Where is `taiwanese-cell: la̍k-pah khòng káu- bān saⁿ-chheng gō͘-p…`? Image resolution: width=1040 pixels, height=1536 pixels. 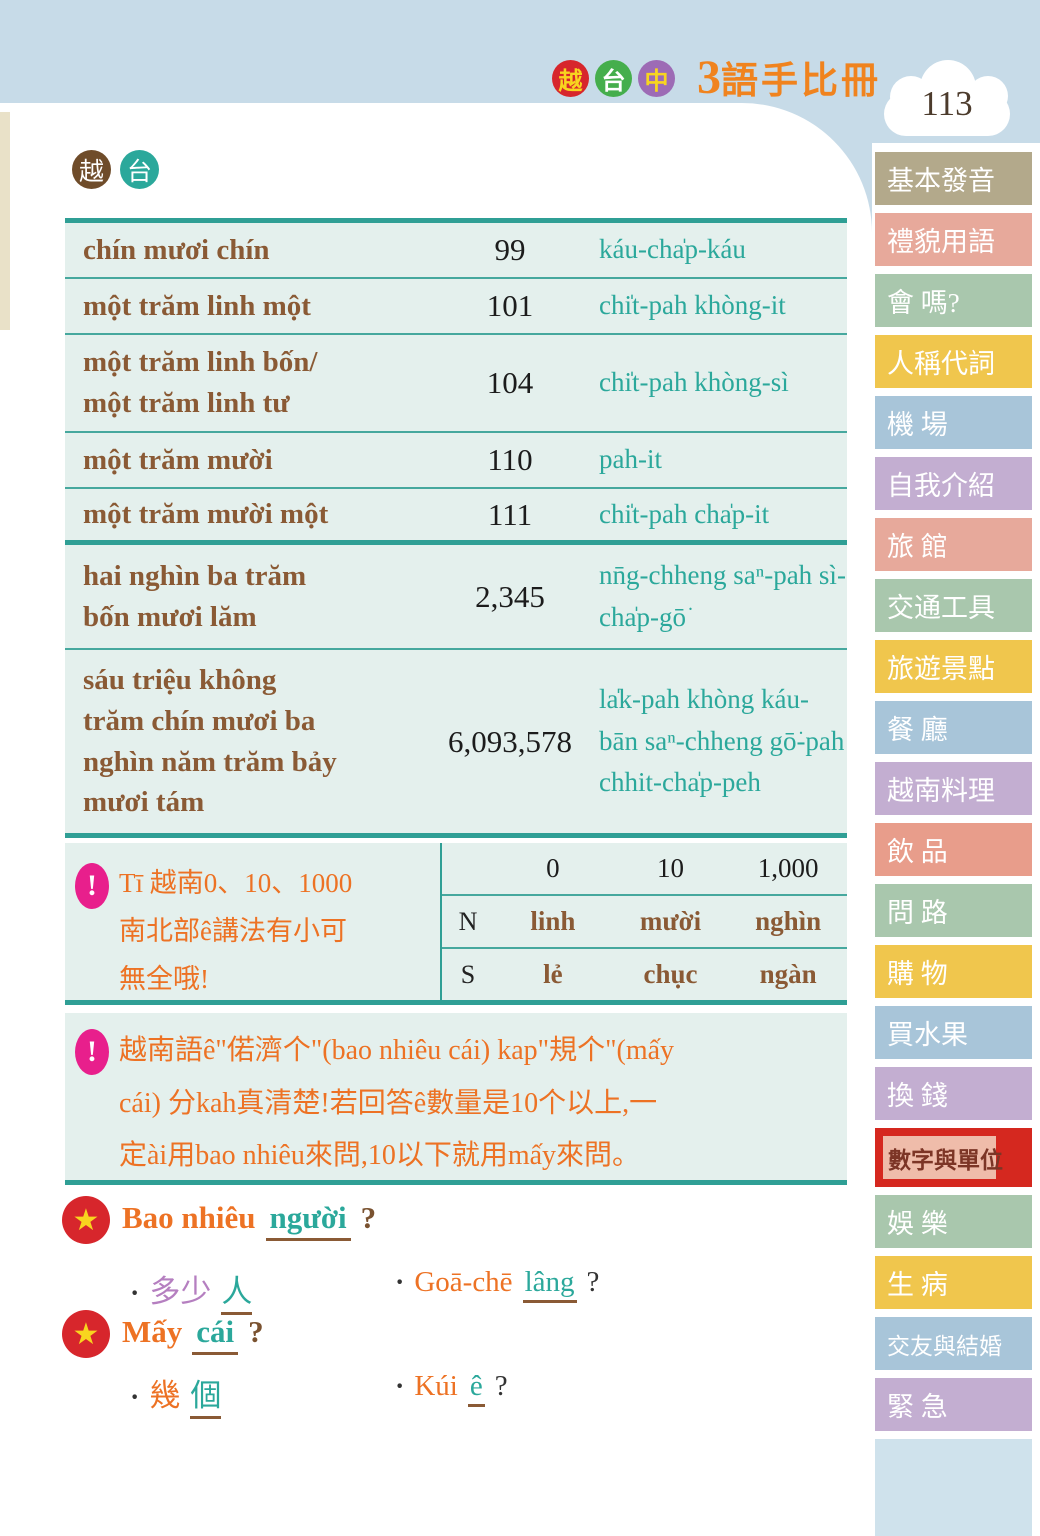 taiwanese-cell: la̍k-pah khòng káu- bān saⁿ-chheng gō͘-p… is located at coordinates (722, 740).